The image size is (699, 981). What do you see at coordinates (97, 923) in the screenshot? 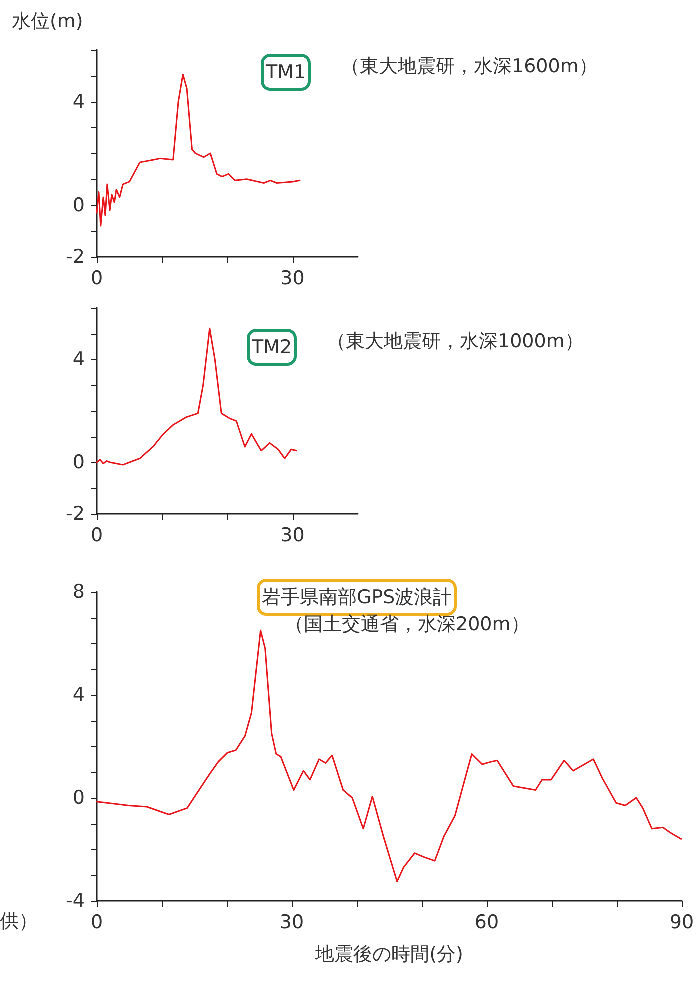
I see `x-tick-label: 0` at bounding box center [97, 923].